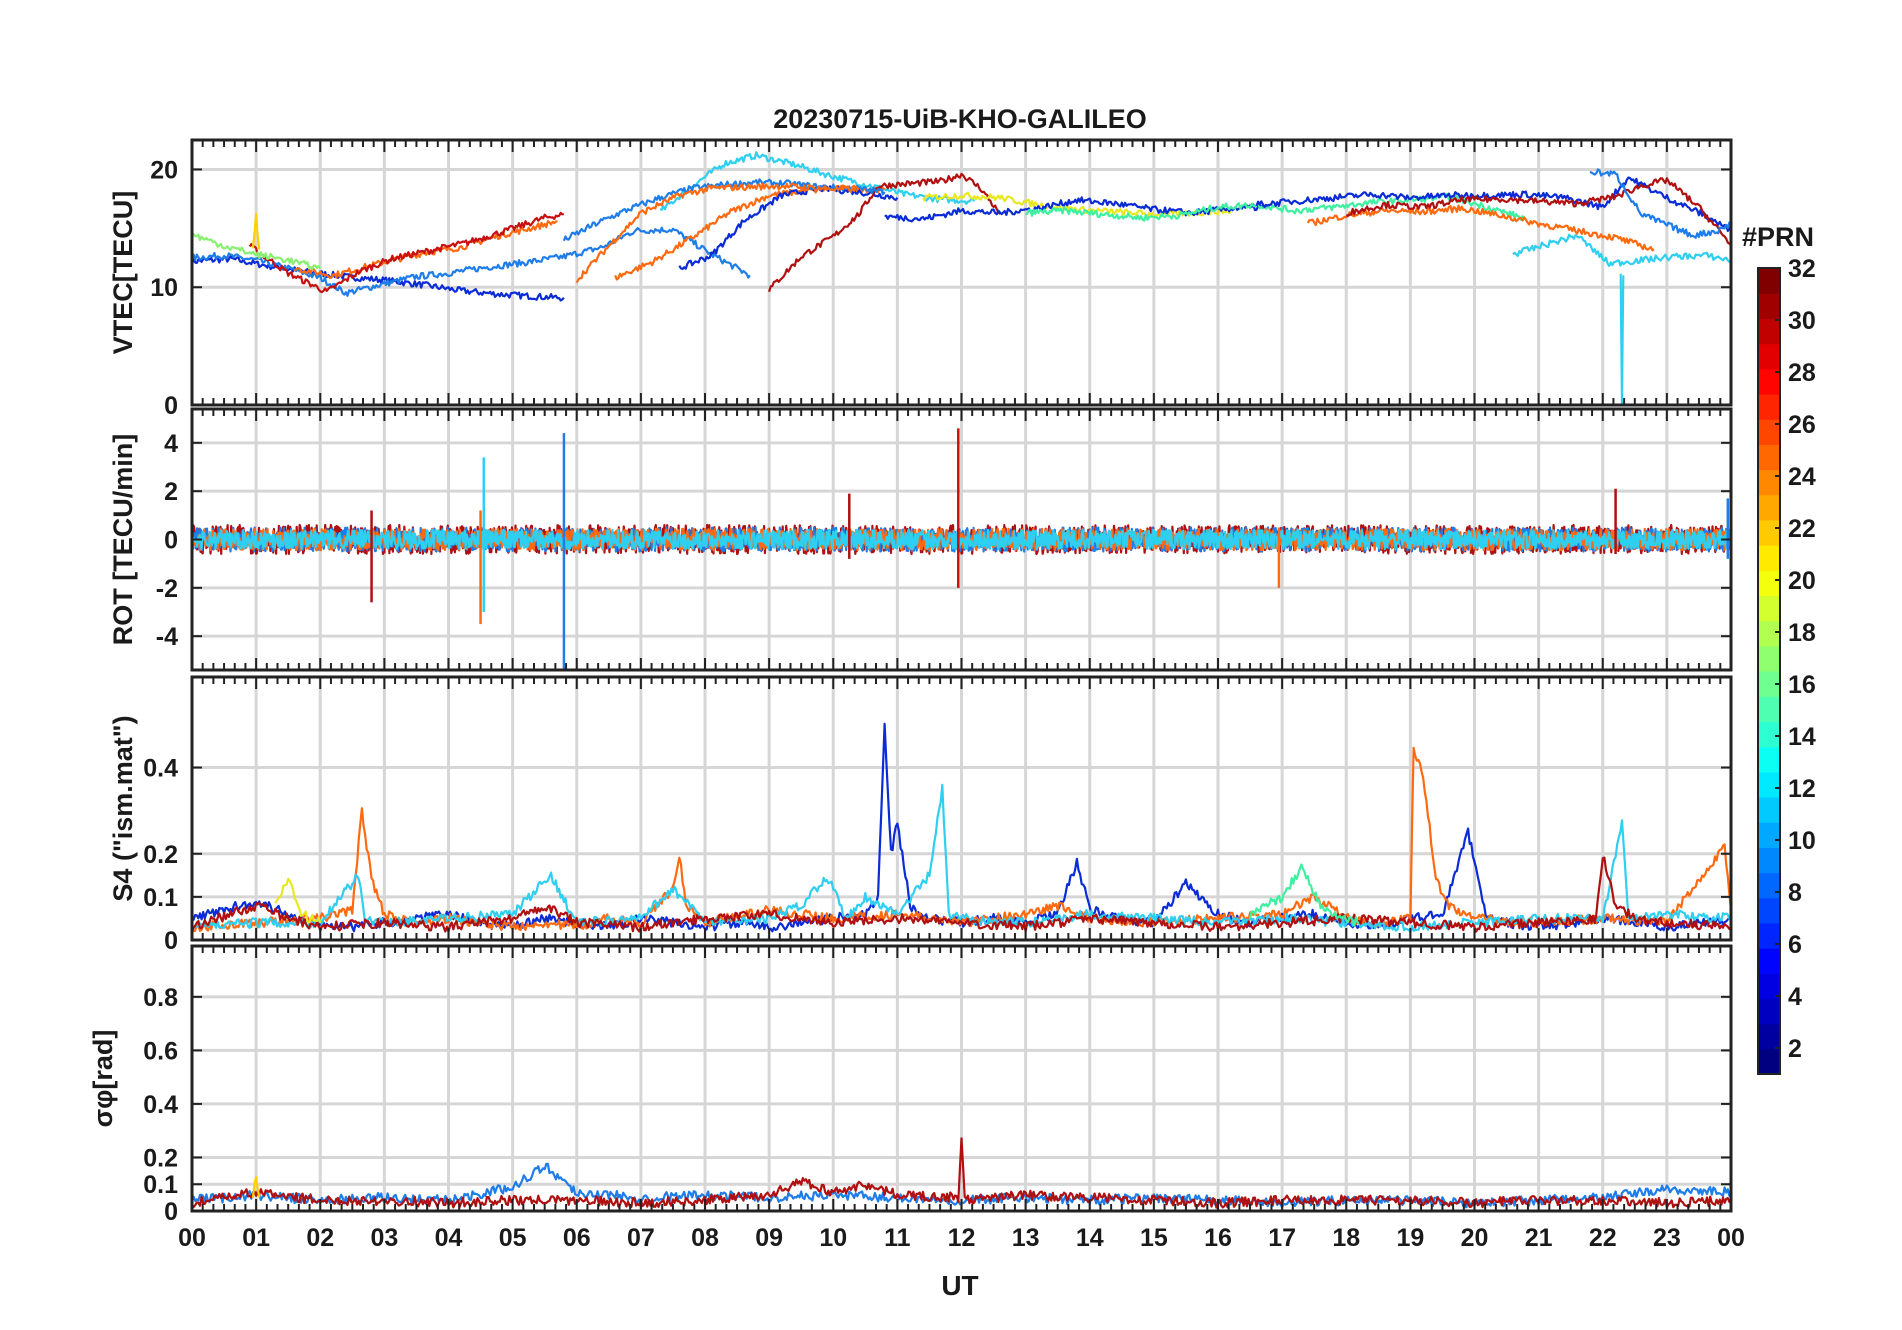 The image size is (1902, 1330). I want to click on x-tick-label: 05, so click(513, 1238).